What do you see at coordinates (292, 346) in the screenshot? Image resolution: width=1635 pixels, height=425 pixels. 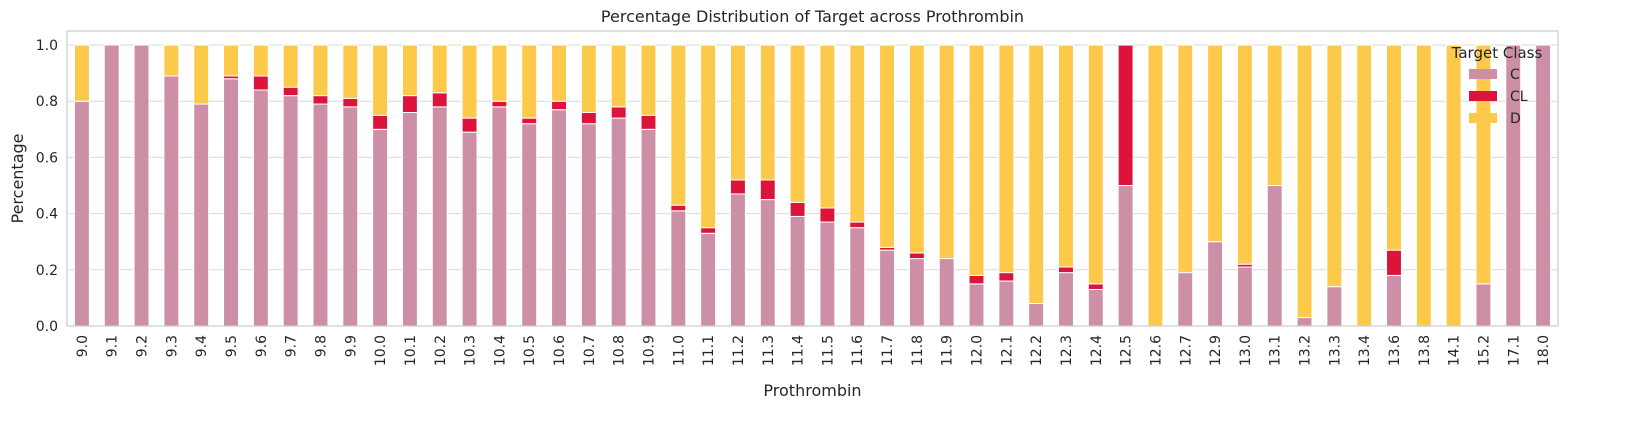 I see `x-tick-label: 9.7` at bounding box center [292, 346].